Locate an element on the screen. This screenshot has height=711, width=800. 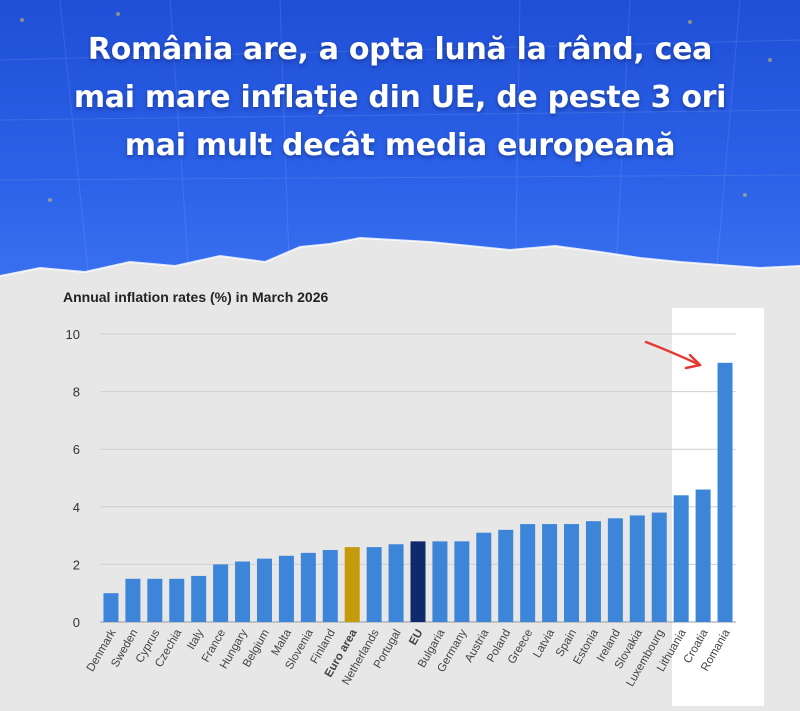
bar-latvia is located at coordinates (550, 573).